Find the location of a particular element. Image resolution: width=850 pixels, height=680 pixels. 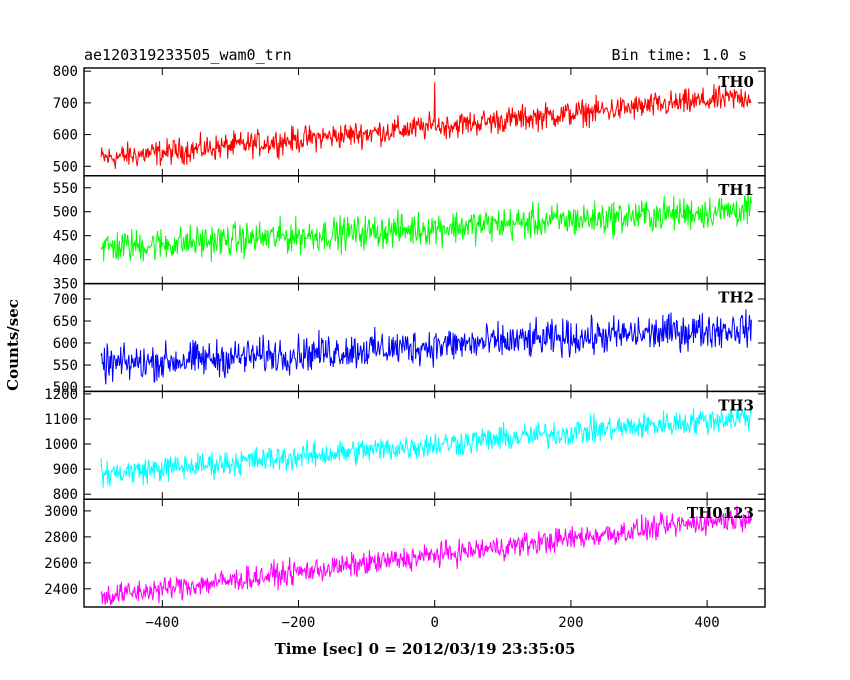

panel-label-th1: TH1 is located at coordinates (736, 190).